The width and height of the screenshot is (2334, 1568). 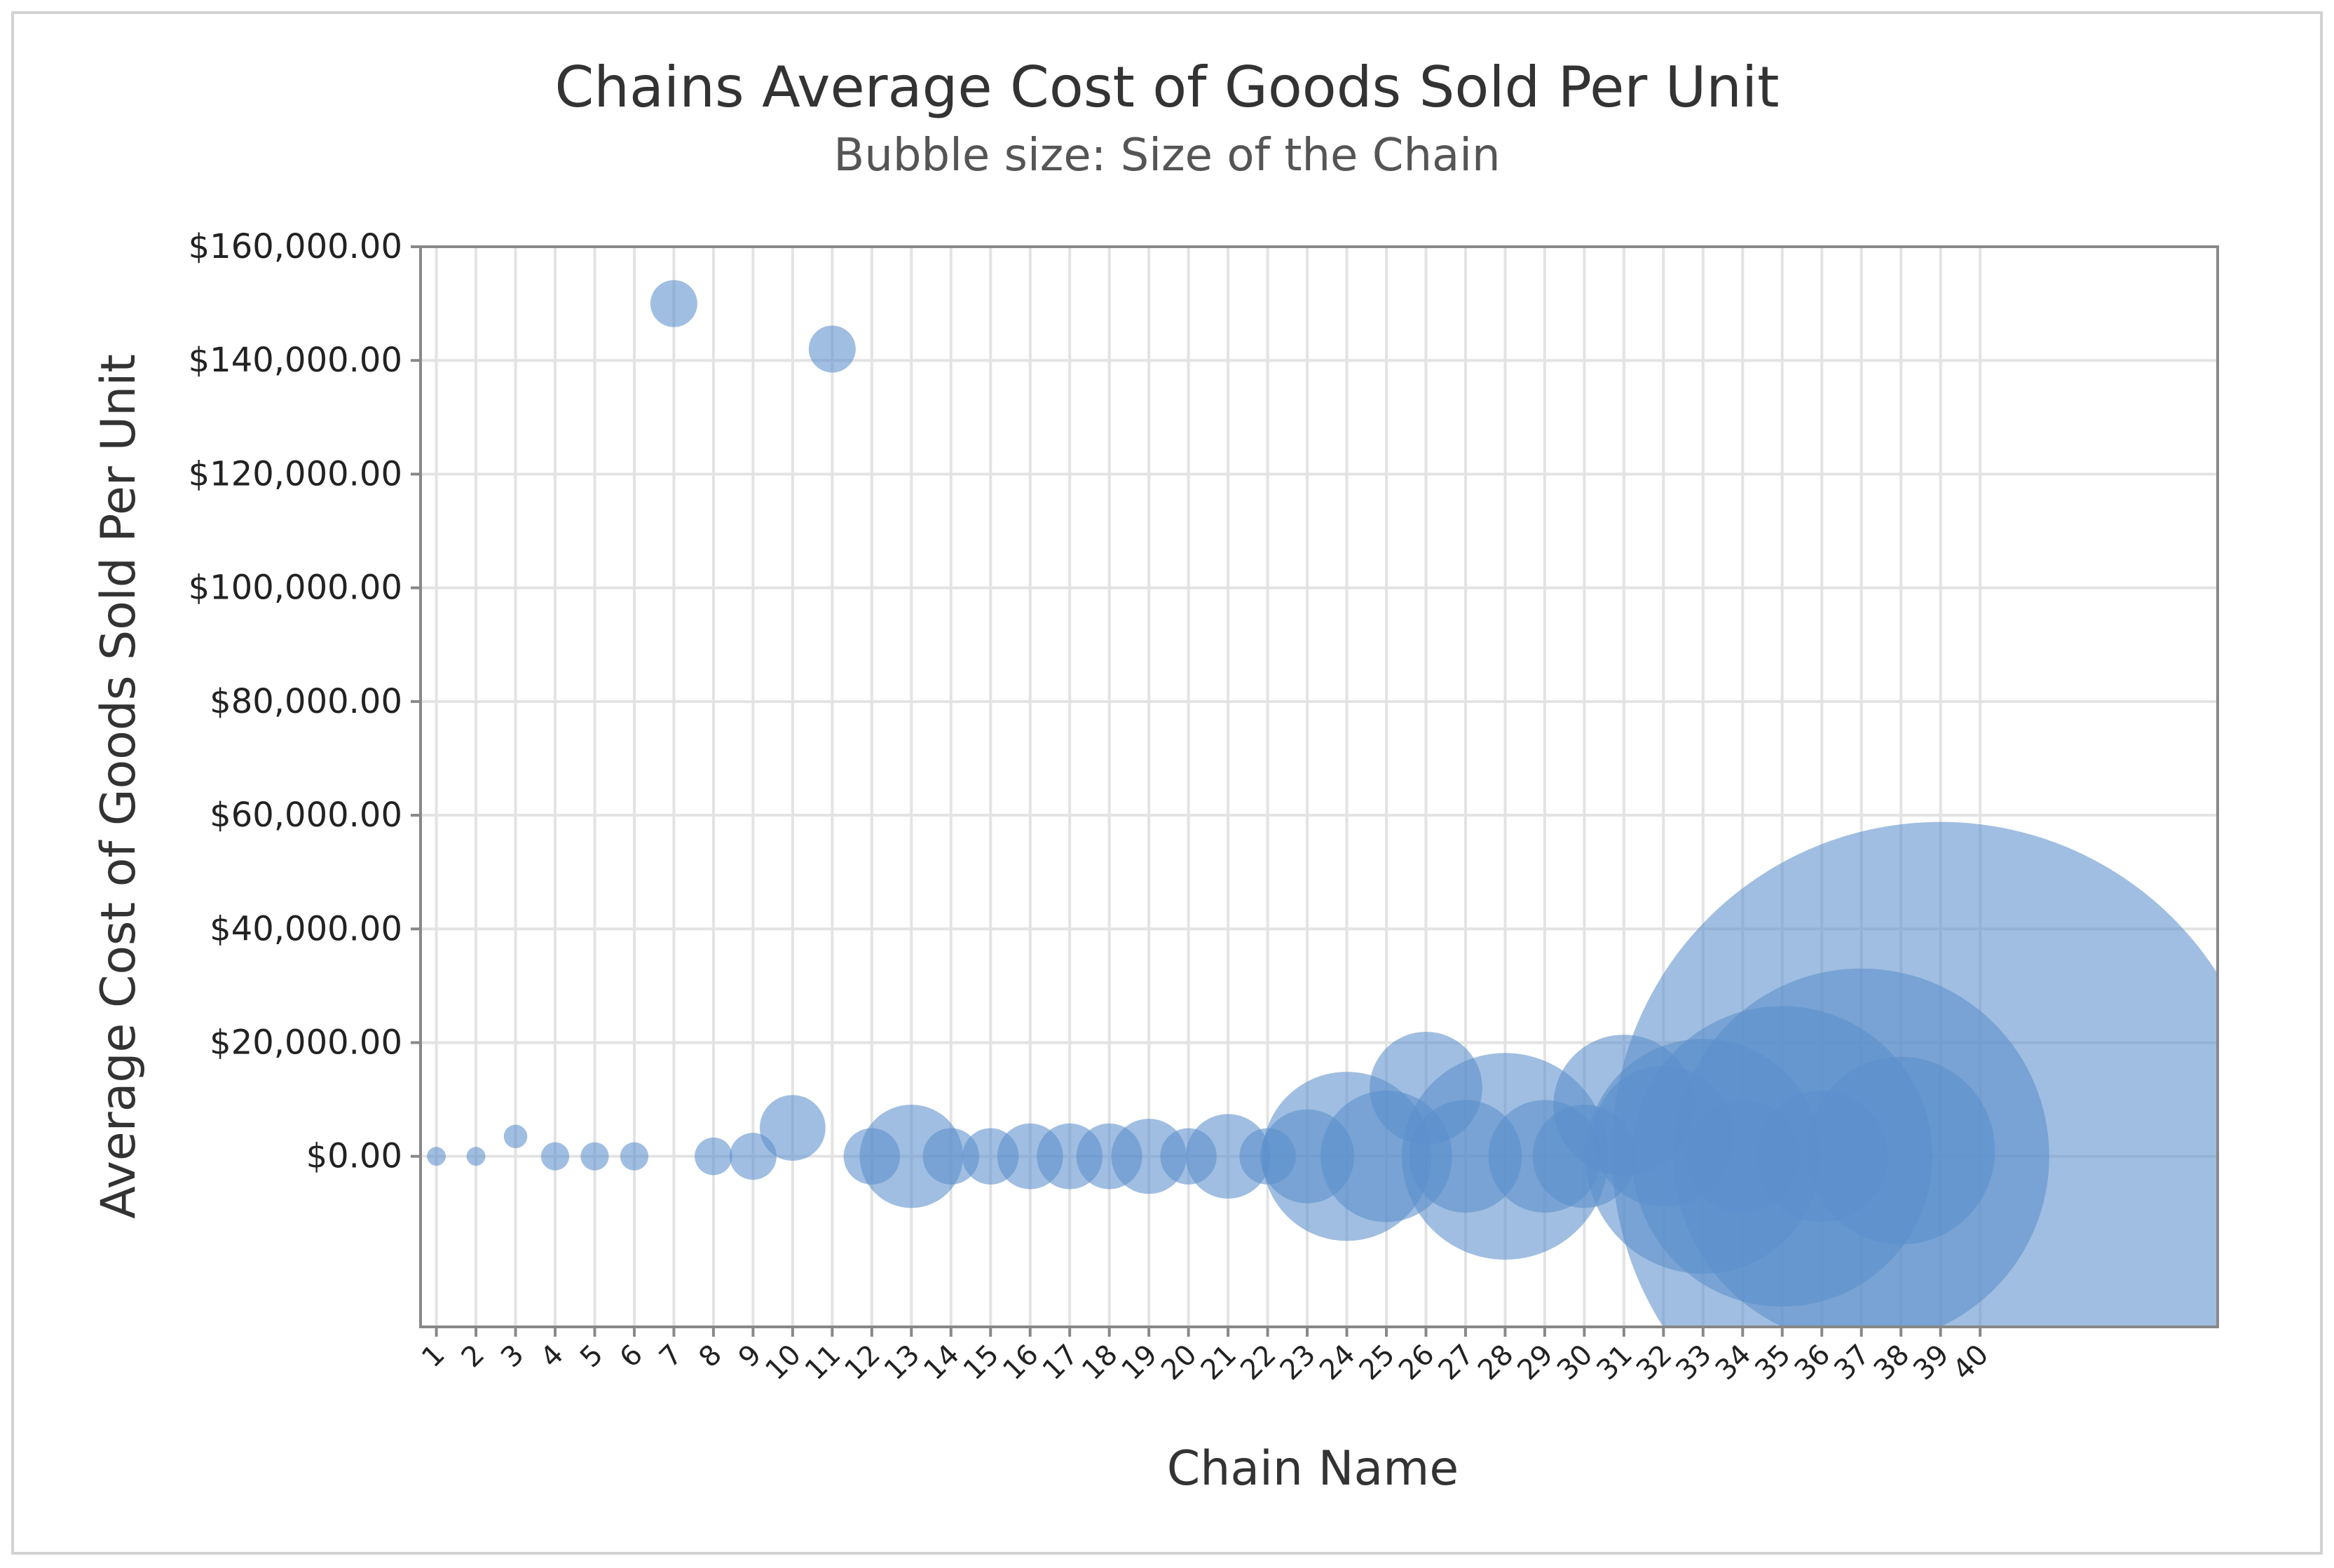 What do you see at coordinates (118, 786) in the screenshot?
I see `y-axis-title: Average Cost of Goods Sold Per Unit` at bounding box center [118, 786].